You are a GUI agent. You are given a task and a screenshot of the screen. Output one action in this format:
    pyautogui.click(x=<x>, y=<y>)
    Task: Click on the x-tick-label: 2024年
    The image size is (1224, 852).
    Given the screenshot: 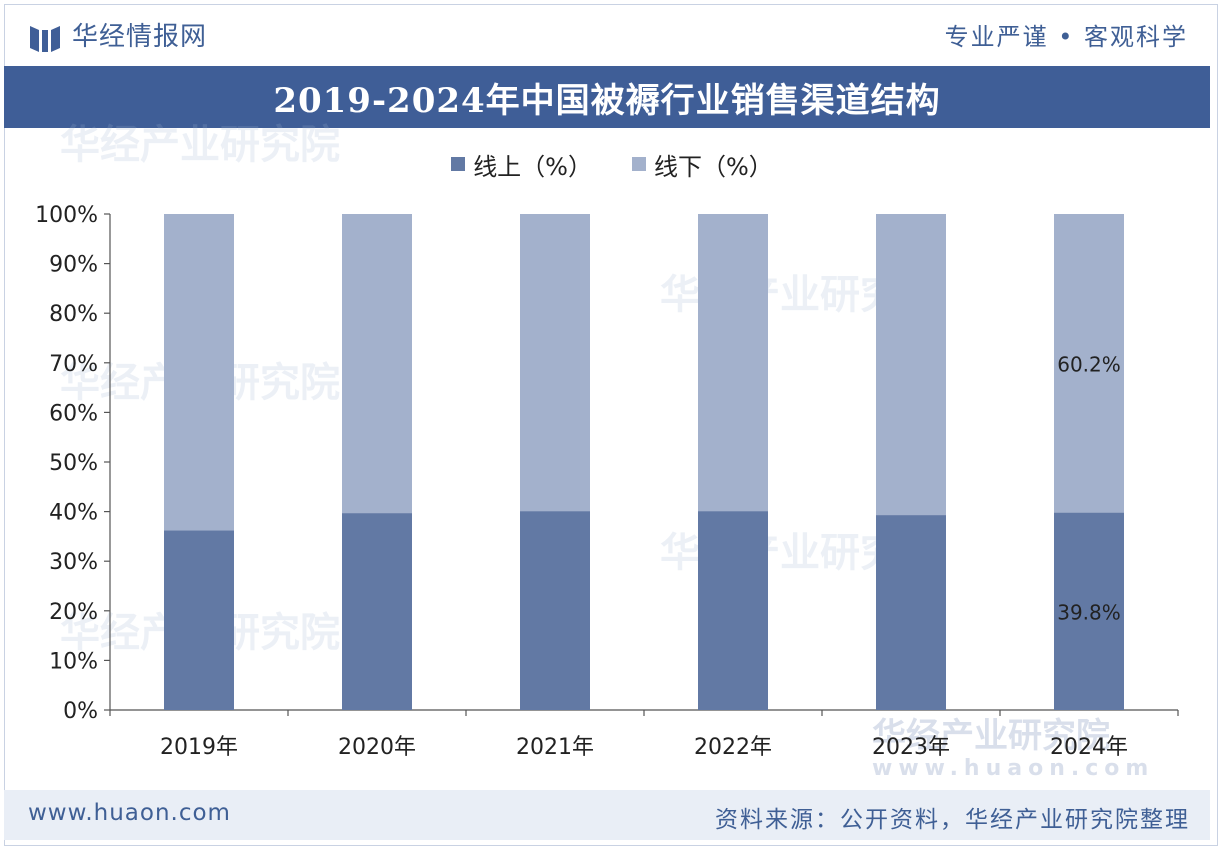 What is the action you would take?
    pyautogui.click(x=1089, y=747)
    